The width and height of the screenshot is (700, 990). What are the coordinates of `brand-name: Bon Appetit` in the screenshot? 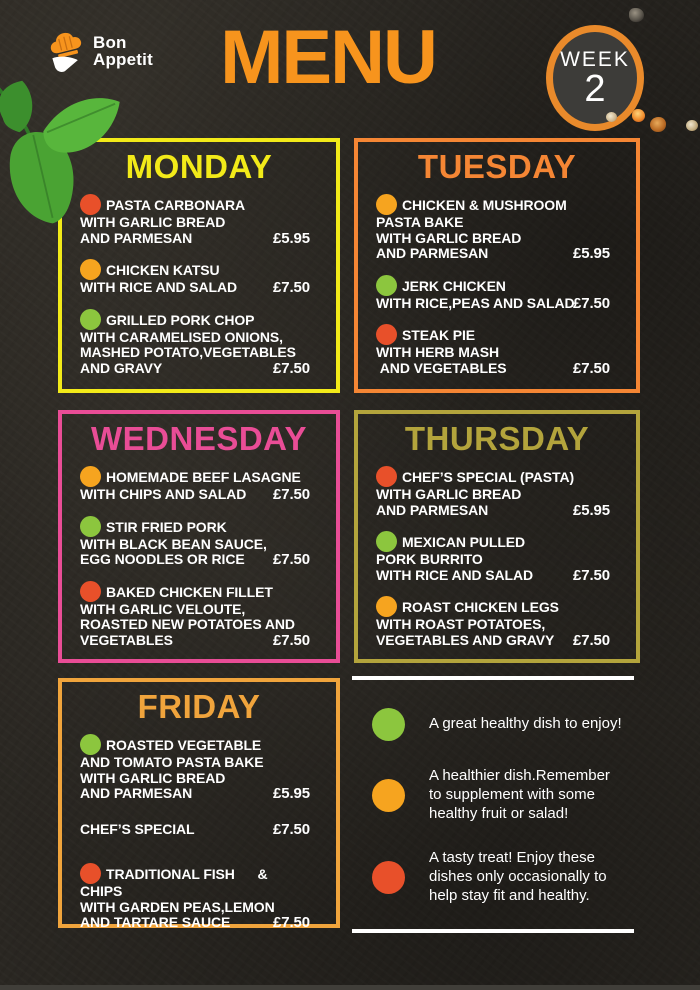 It's located at (123, 51).